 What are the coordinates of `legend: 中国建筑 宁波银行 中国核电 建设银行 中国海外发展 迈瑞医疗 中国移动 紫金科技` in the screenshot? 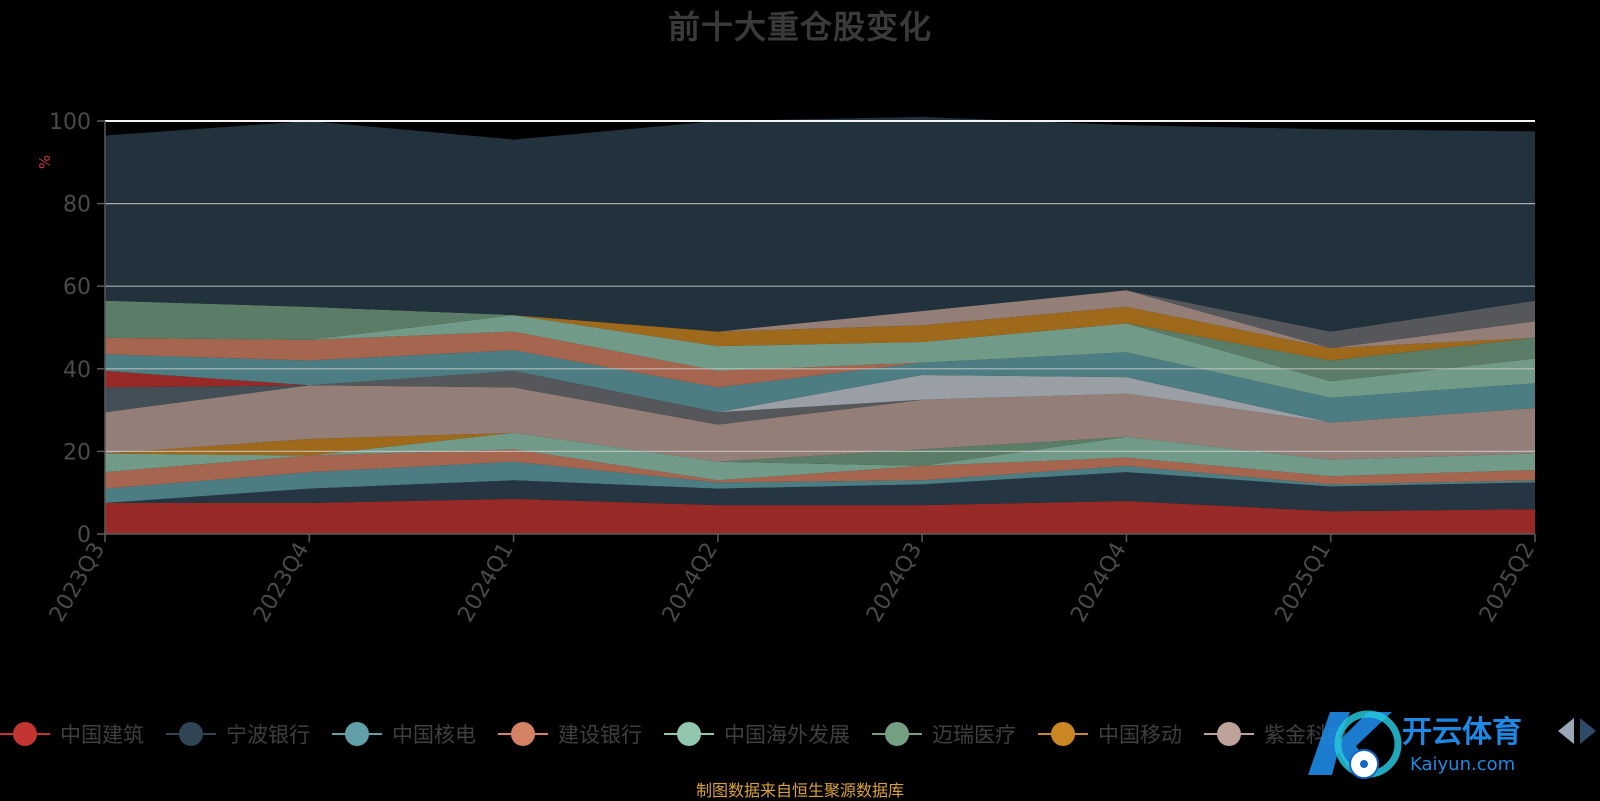 It's located at (800, 734).